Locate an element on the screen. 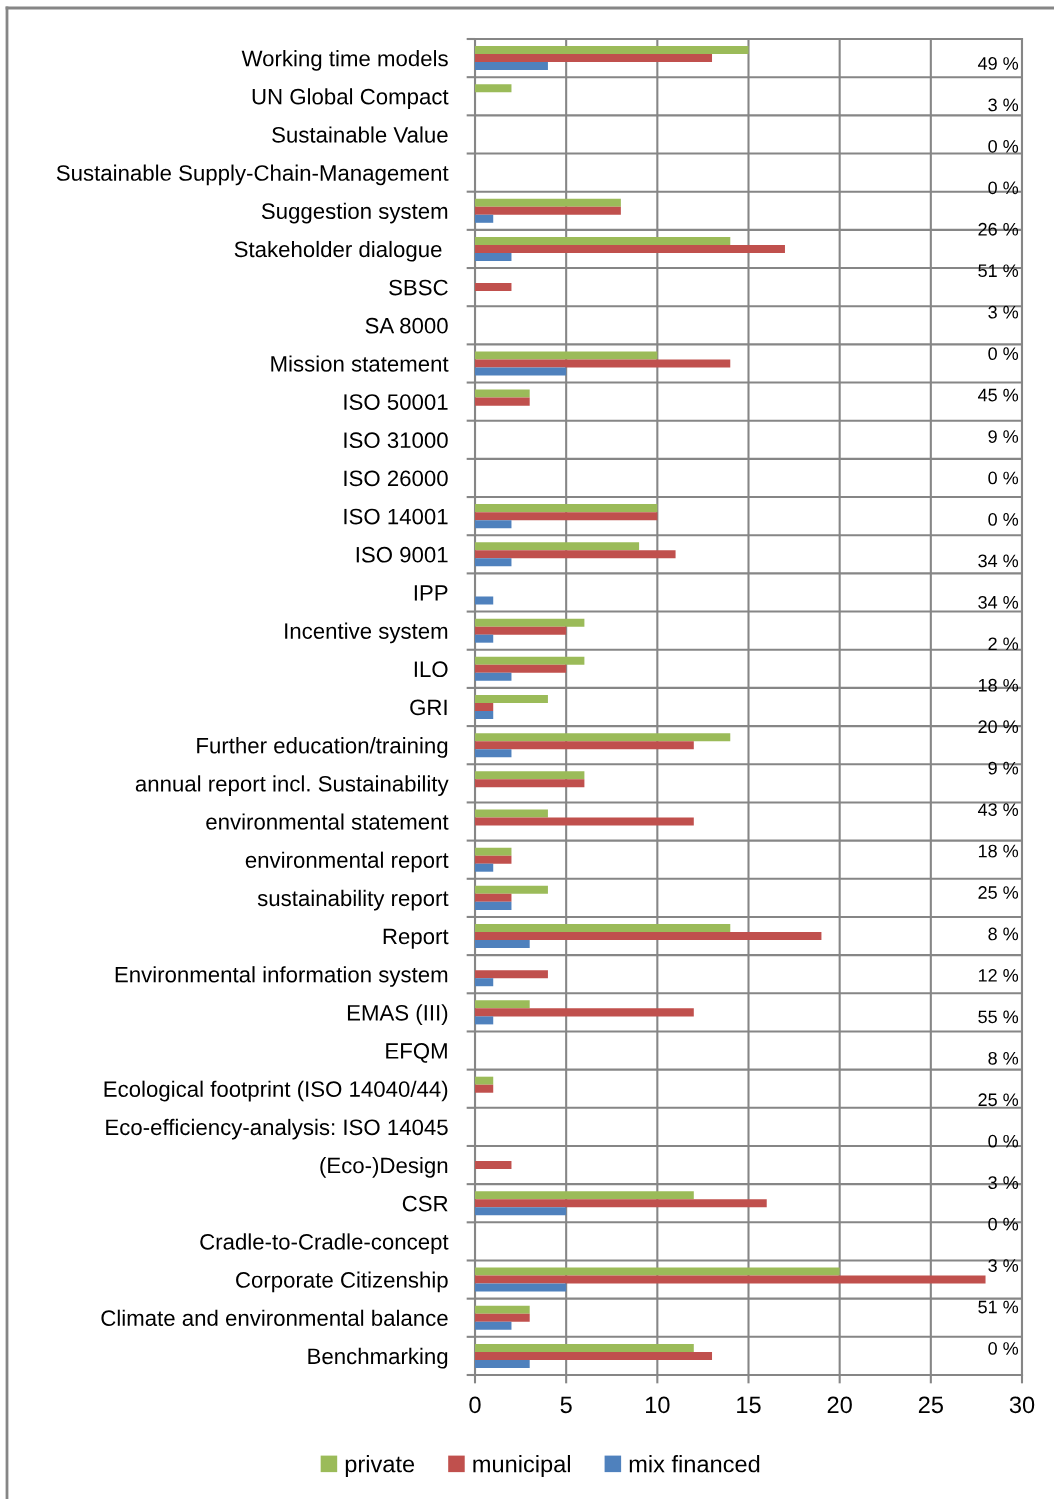 Image resolution: width=1054 pixels, height=1499 pixels. y-tick-label: EFQM is located at coordinates (416, 1053).